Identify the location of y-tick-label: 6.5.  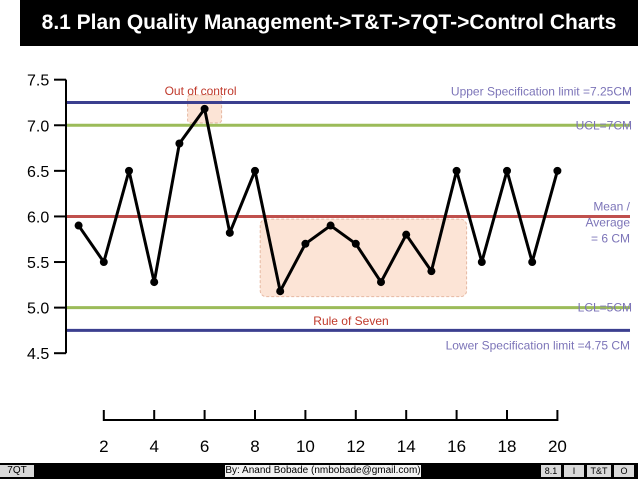
(38, 172).